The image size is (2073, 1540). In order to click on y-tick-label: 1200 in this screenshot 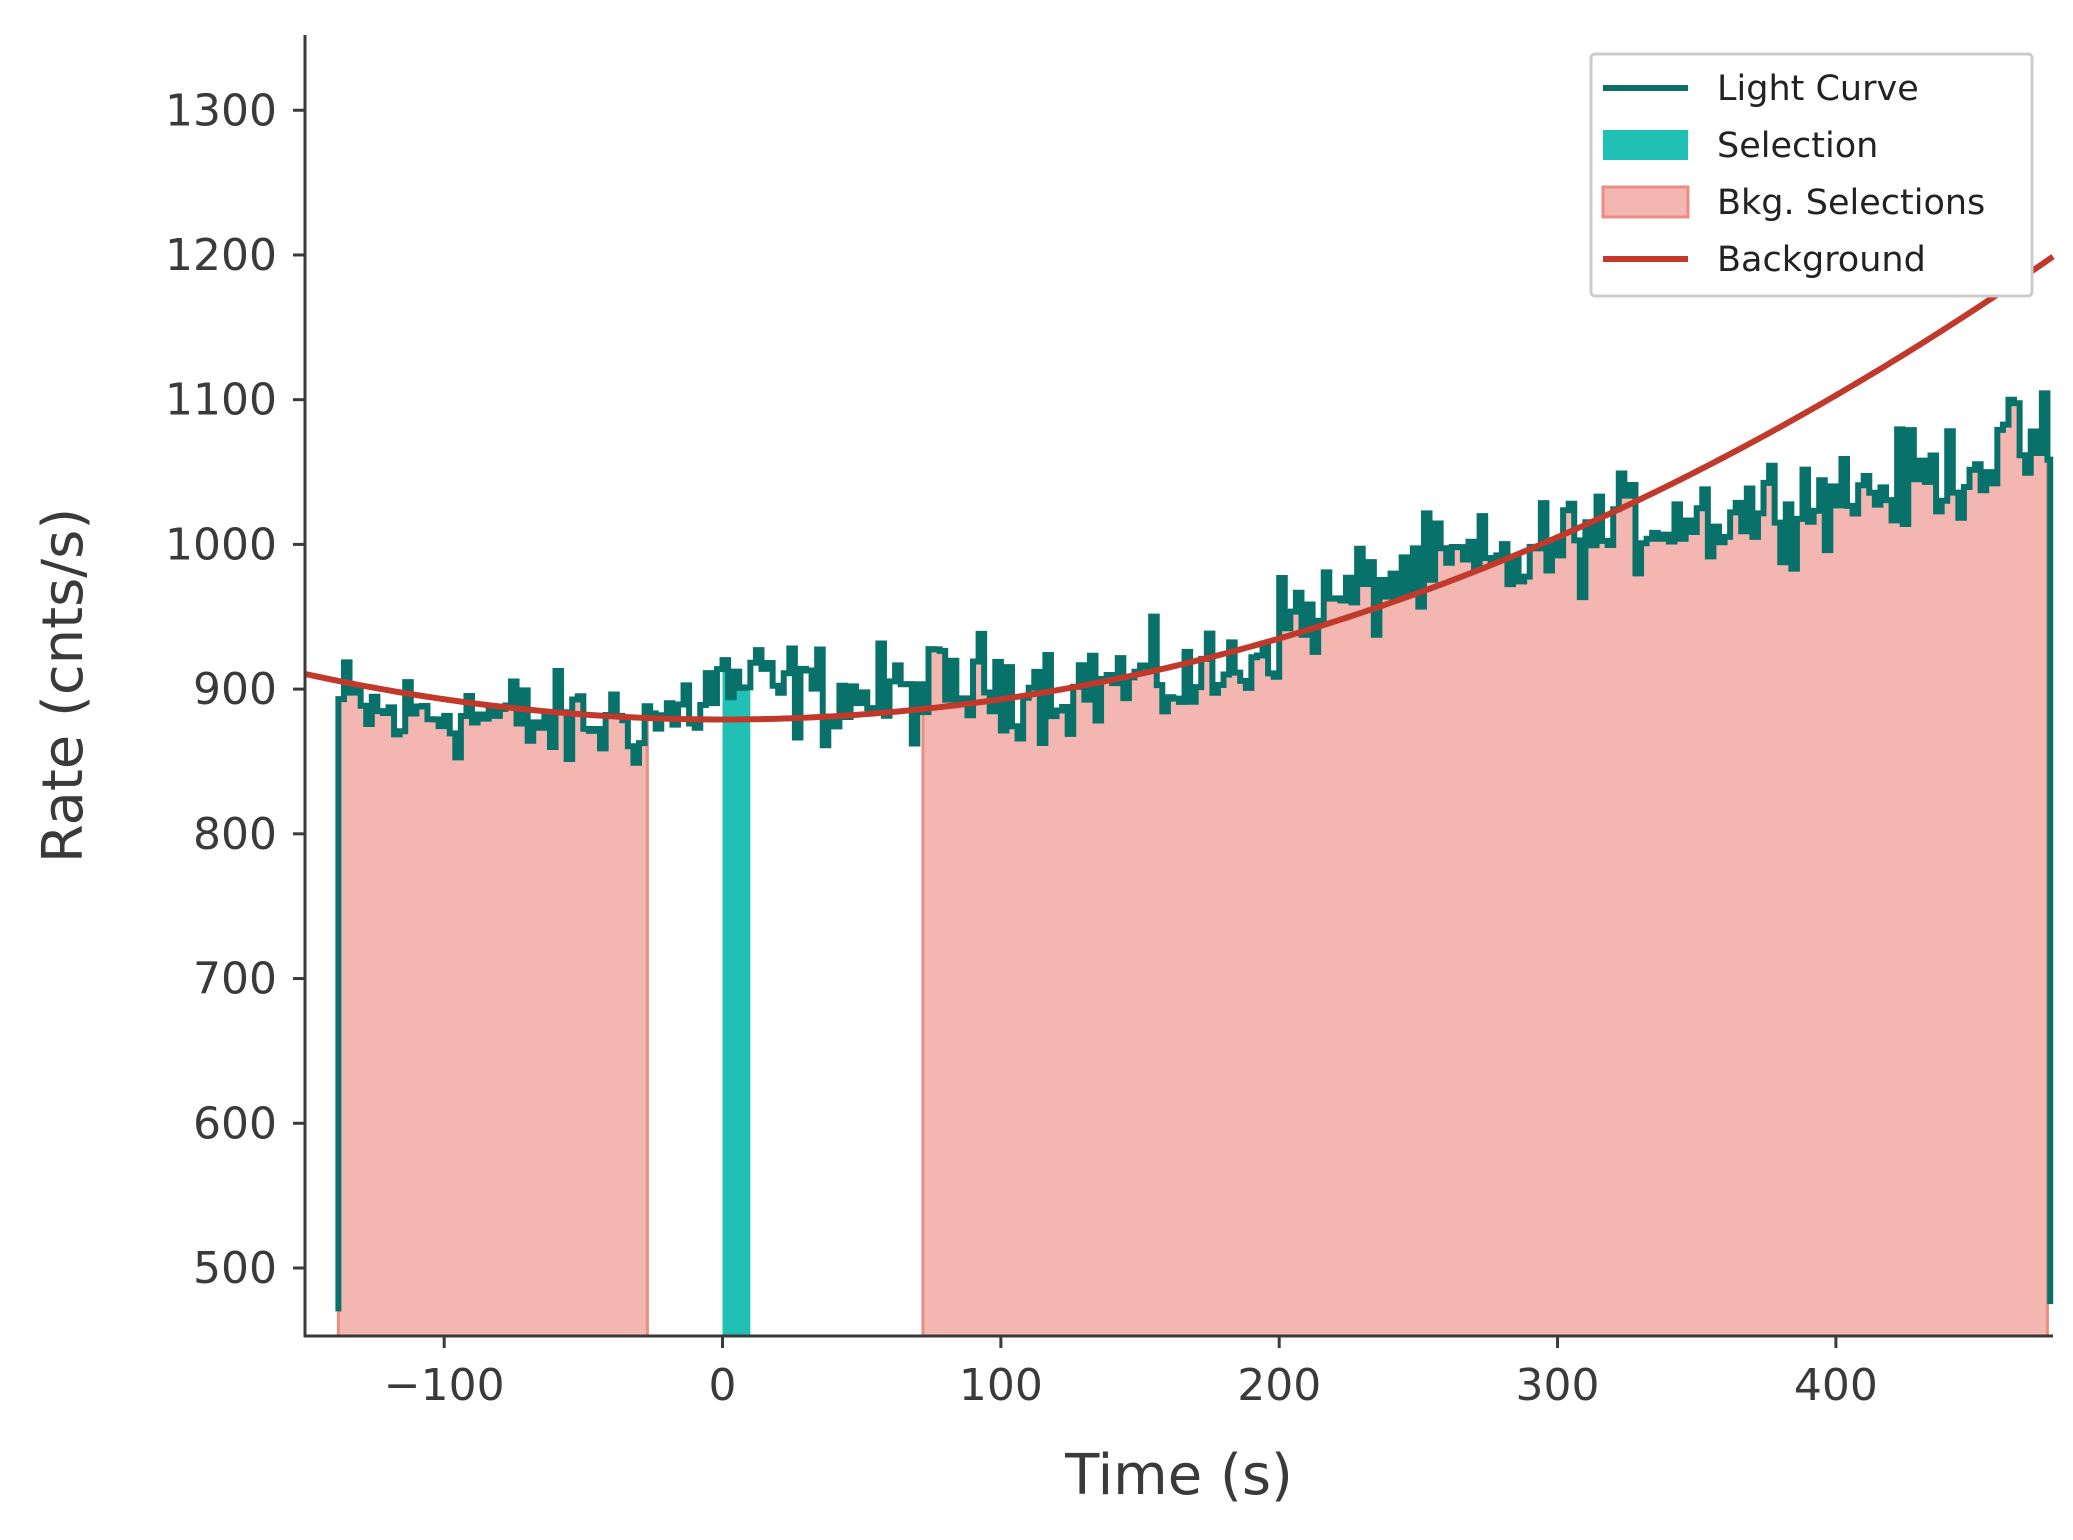, I will do `click(221, 255)`.